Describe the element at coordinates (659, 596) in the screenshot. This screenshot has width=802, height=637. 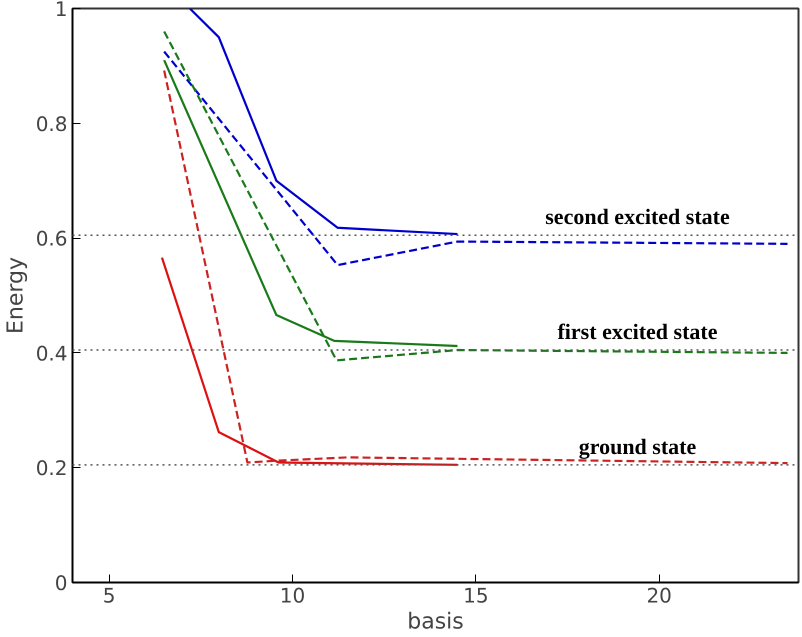
I see `x-tick-label: 20` at that location.